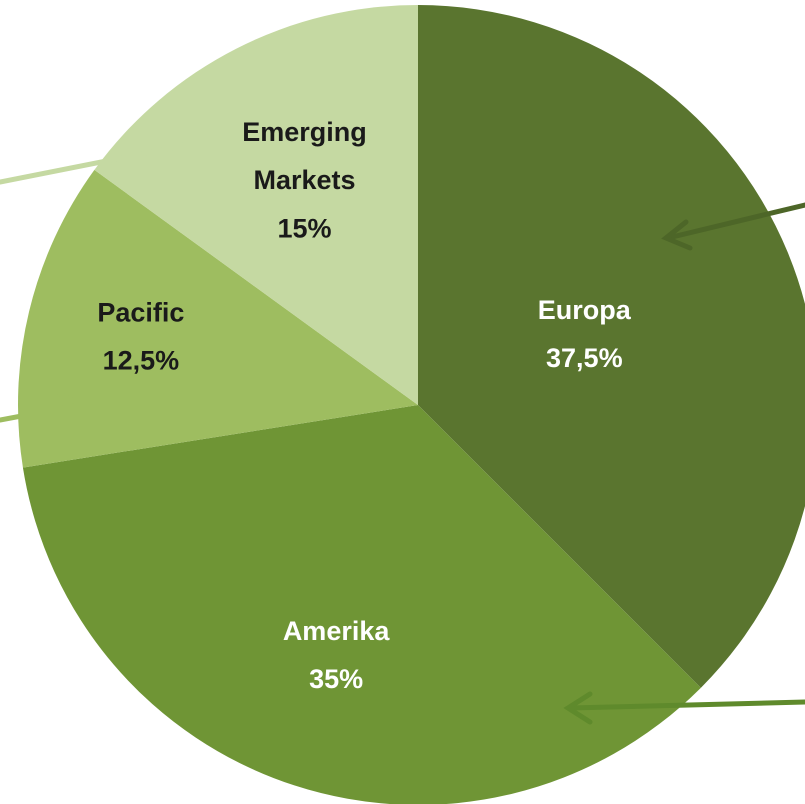  What do you see at coordinates (304, 132) in the screenshot?
I see `label-line: Emerging` at bounding box center [304, 132].